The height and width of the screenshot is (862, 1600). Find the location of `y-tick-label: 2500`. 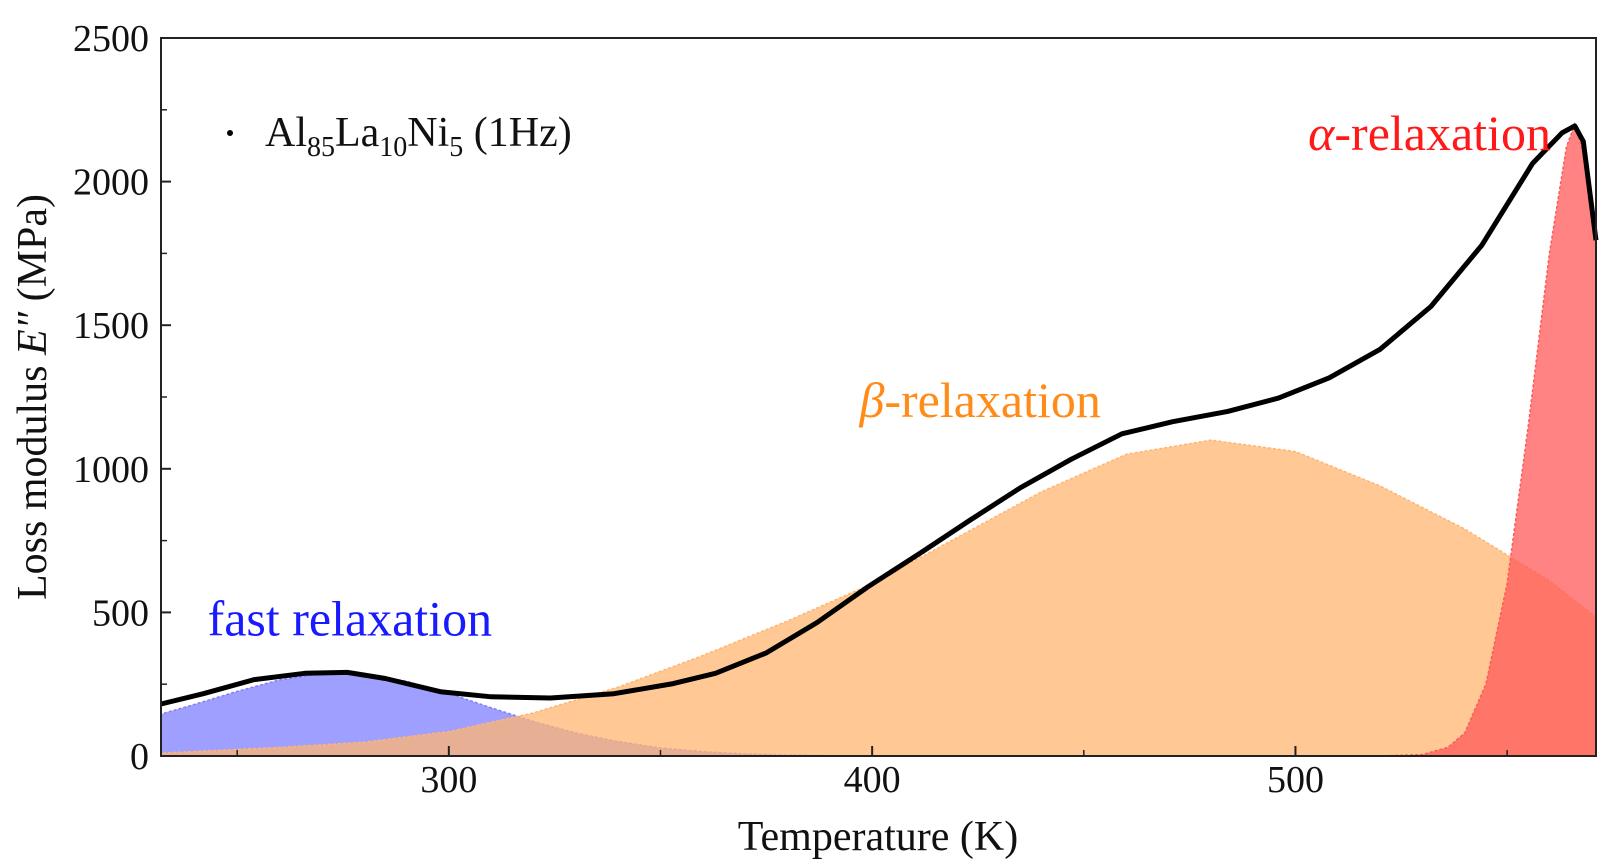

y-tick-label: 2500 is located at coordinates (111, 39).